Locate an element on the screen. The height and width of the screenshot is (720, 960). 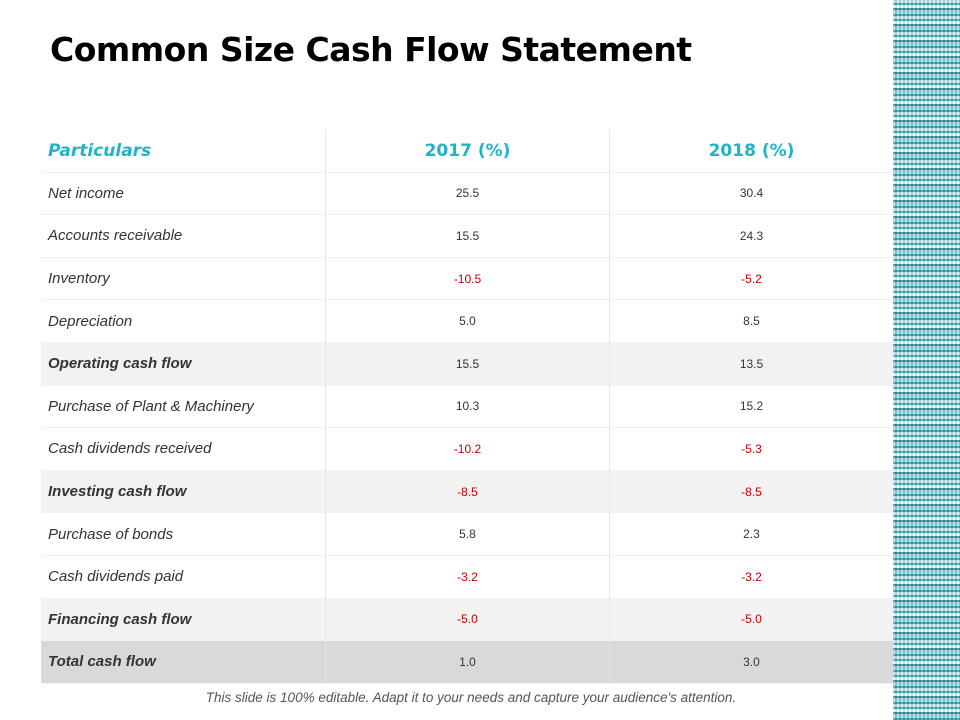
row-label: Accounts receivable is located at coordinates (183, 236).